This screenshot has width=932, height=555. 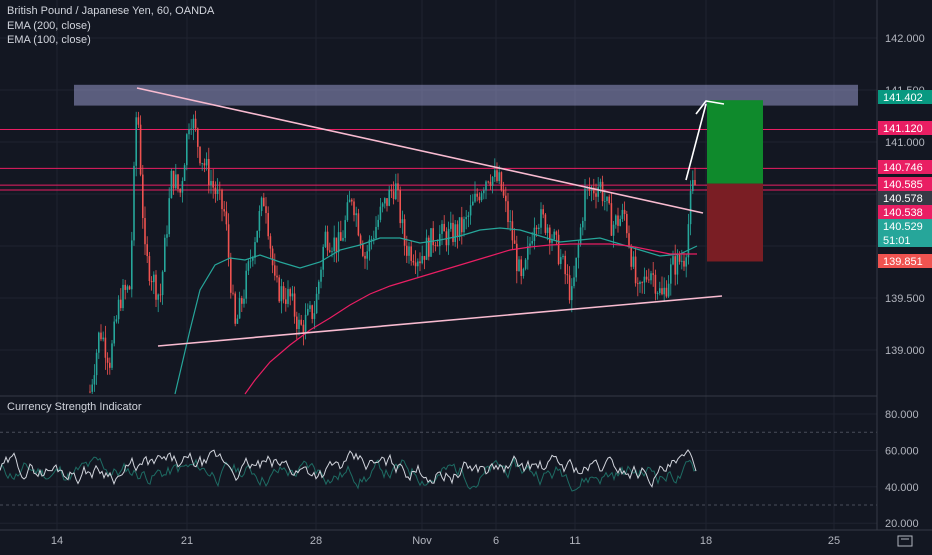 I want to click on time-tick-label: 21, so click(x=187, y=541).